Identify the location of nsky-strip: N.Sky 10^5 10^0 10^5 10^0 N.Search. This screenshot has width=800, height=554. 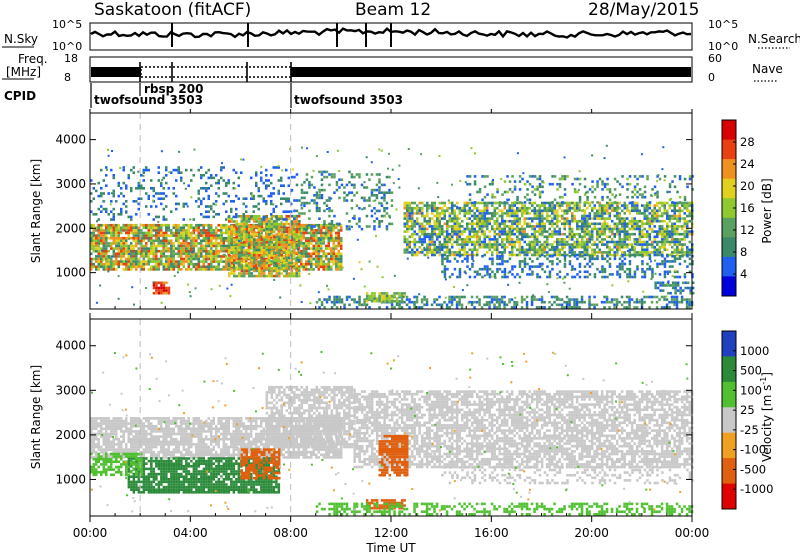
(401, 35).